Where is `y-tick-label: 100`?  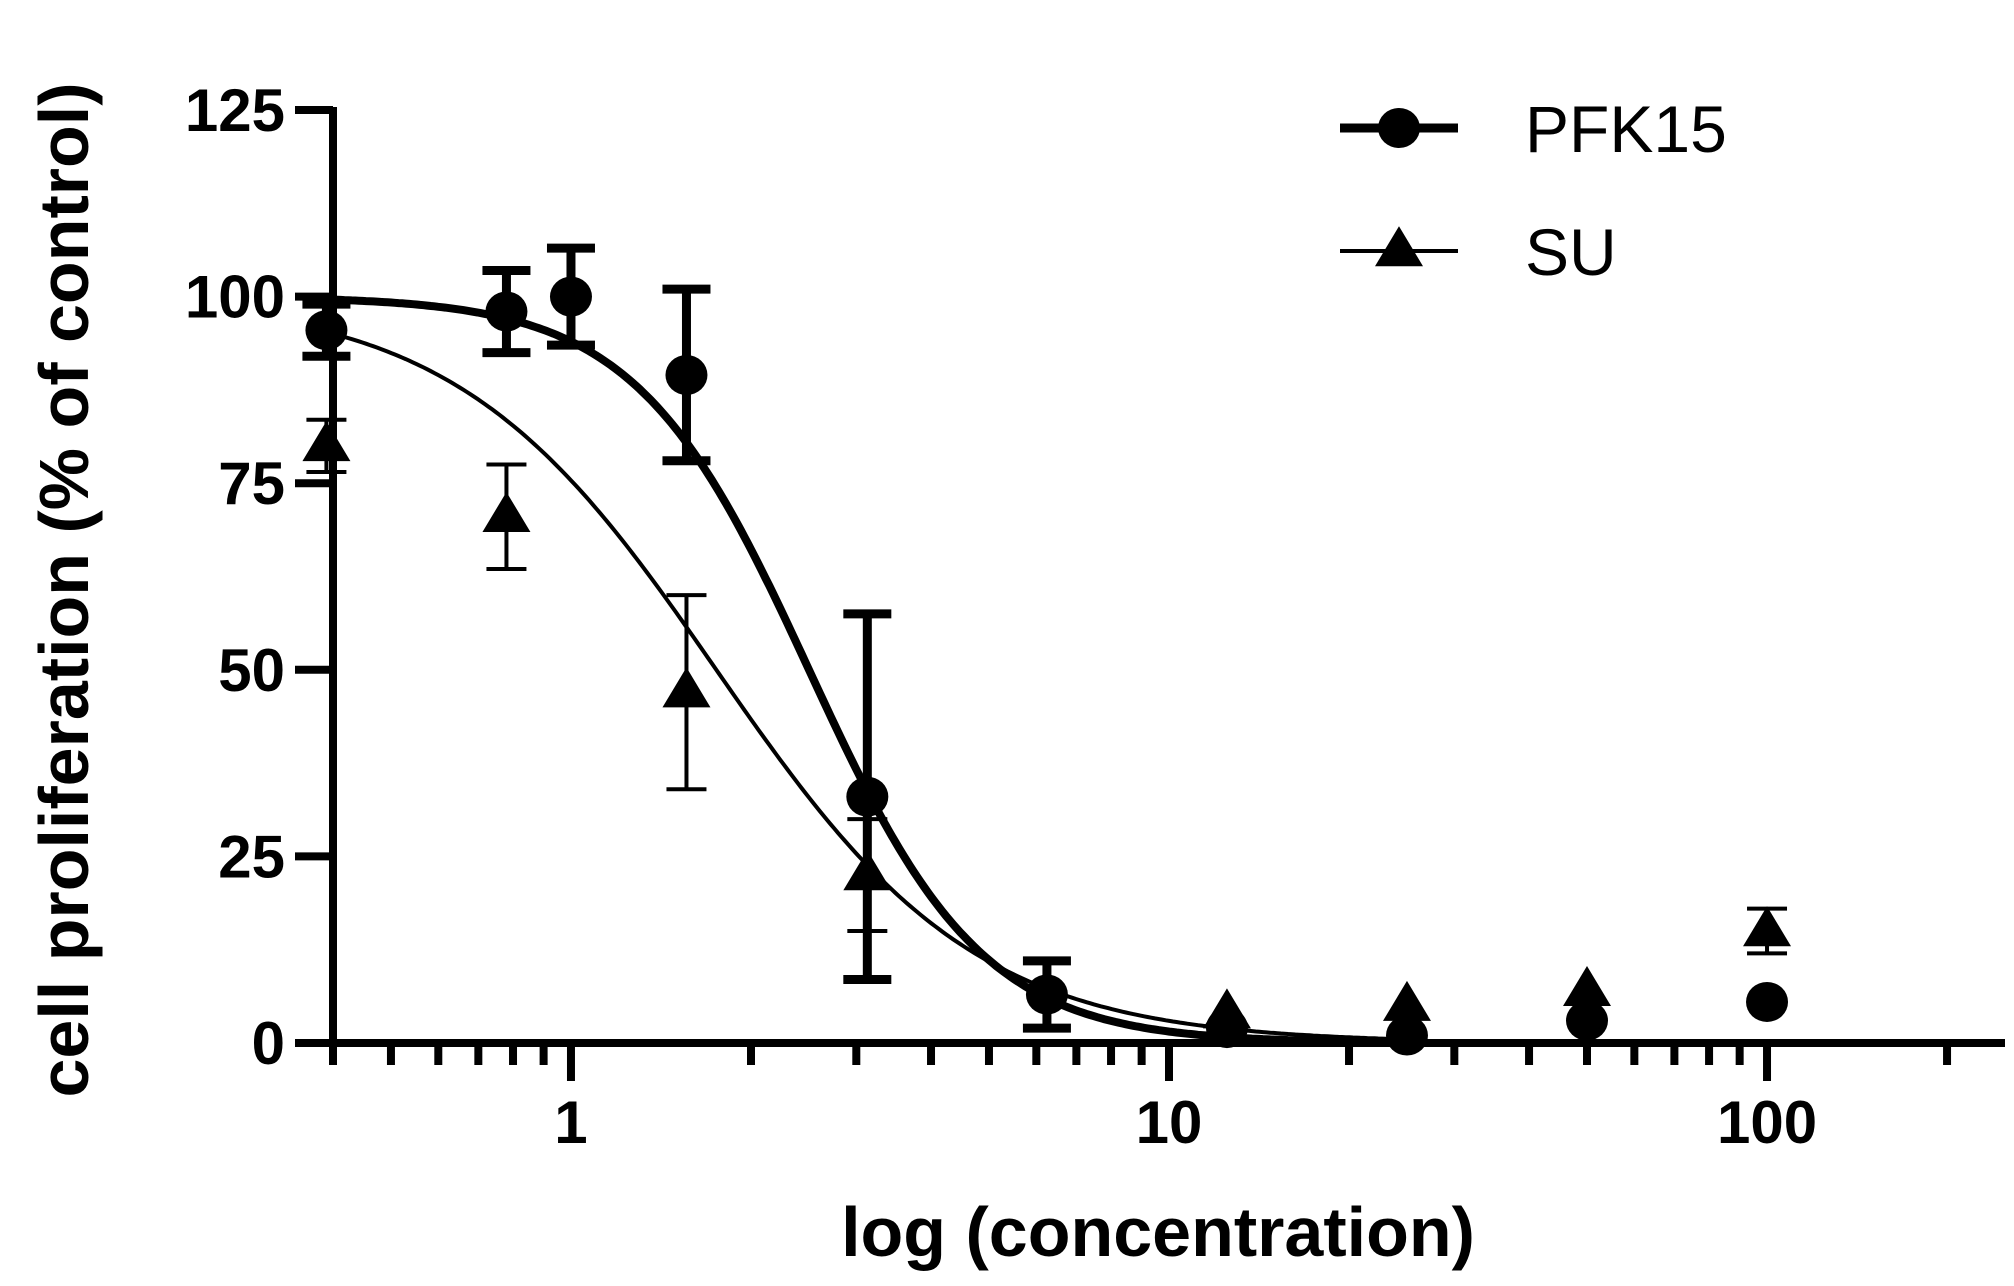
y-tick-label: 100 is located at coordinates (235, 297).